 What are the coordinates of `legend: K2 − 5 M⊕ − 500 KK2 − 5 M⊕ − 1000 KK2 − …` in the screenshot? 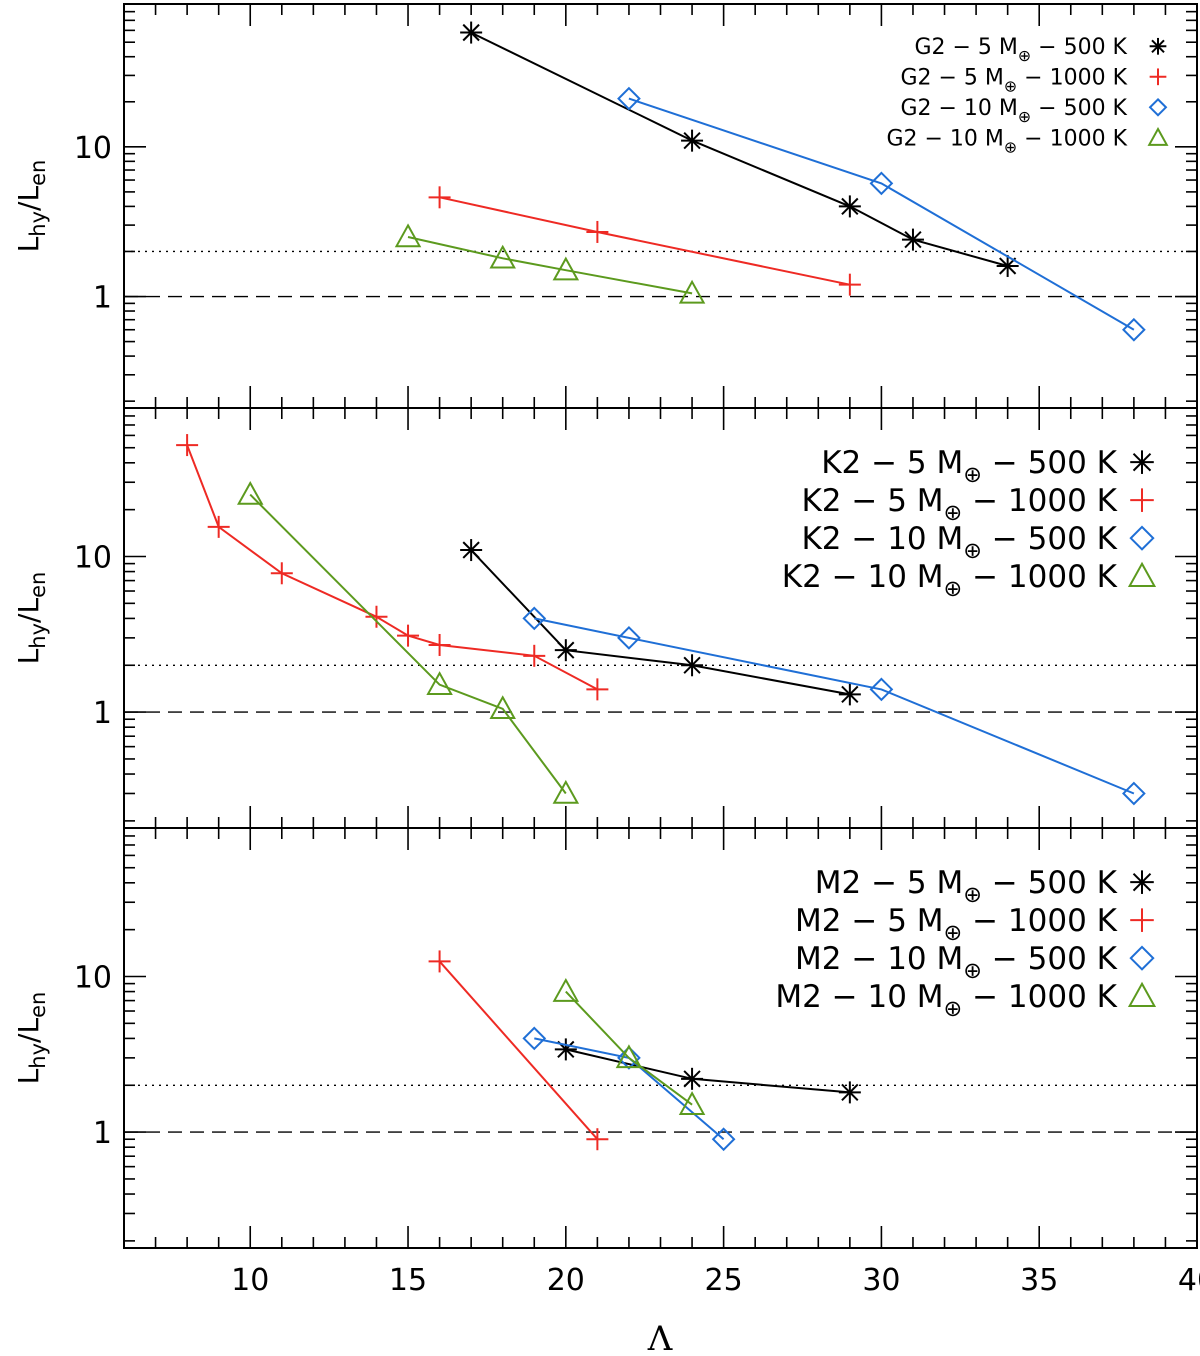 It's located at (969, 523).